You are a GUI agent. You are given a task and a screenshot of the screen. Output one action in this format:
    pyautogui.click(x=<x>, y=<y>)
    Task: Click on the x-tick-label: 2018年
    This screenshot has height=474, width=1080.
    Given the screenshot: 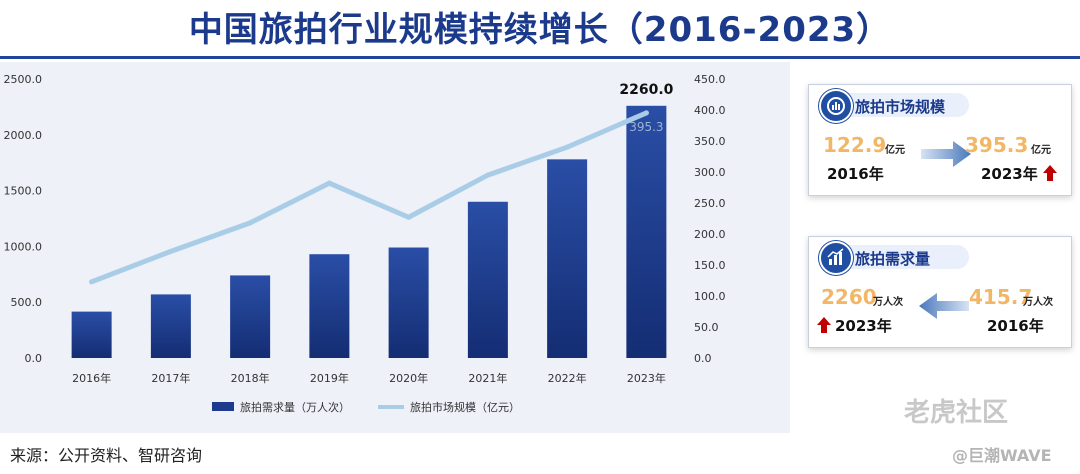 What is the action you would take?
    pyautogui.click(x=250, y=378)
    